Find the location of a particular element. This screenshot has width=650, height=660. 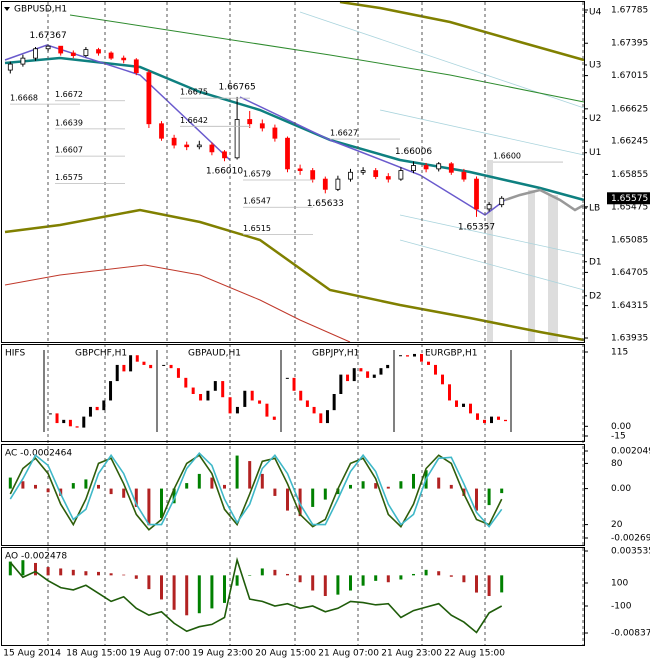

y-tick-label: 0.002049 is located at coordinates (630, 452).